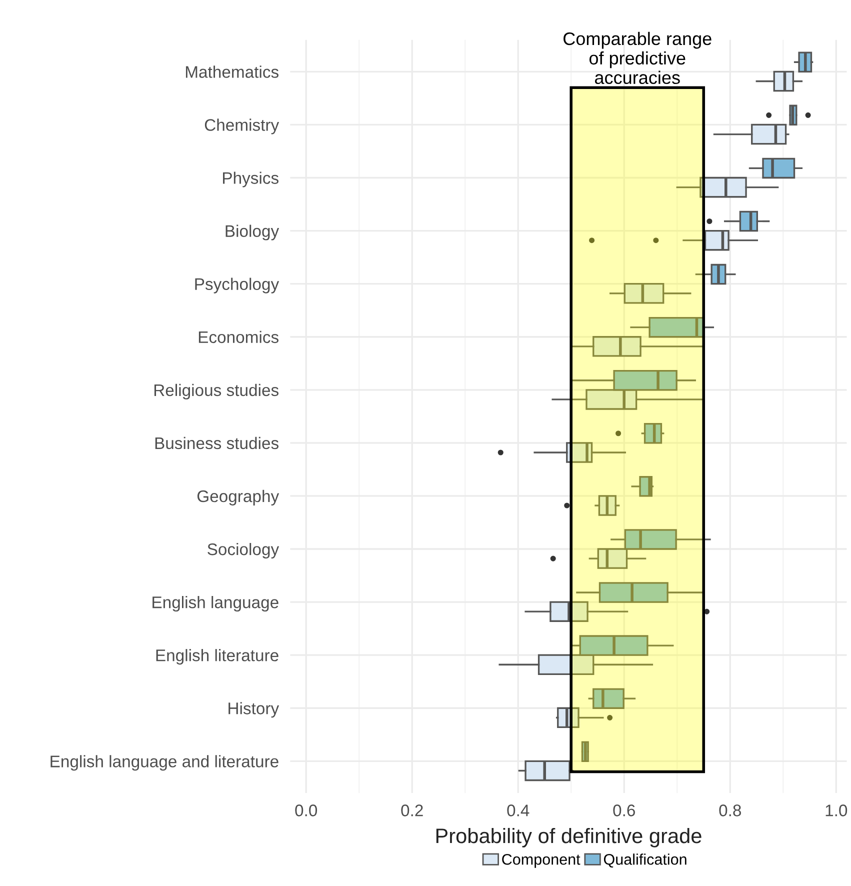  I want to click on x-tick-label: 0.8, so click(730, 810).